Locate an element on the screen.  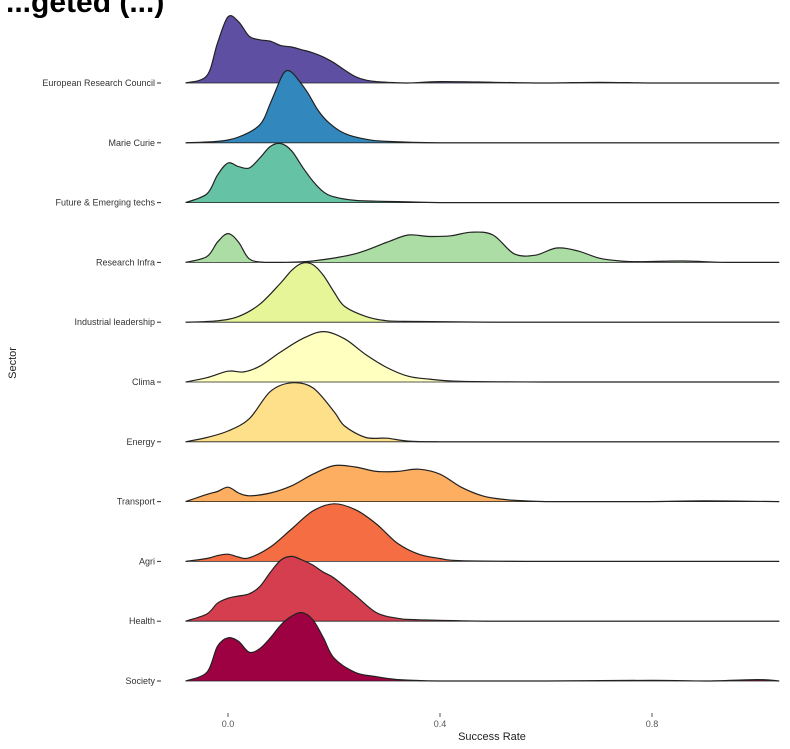
y-tick-label: Marie Curie is located at coordinates (131, 143).